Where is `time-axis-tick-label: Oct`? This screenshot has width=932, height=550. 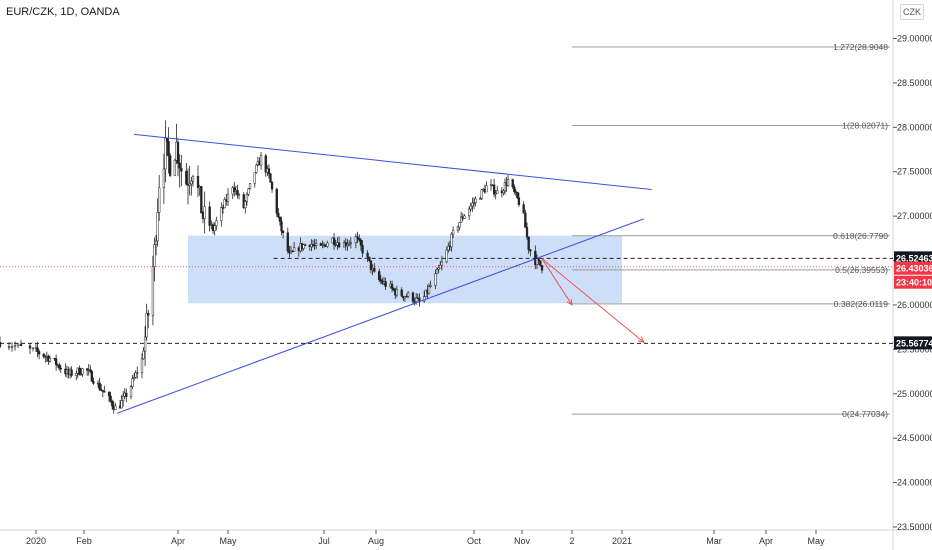 time-axis-tick-label: Oct is located at coordinates (474, 541).